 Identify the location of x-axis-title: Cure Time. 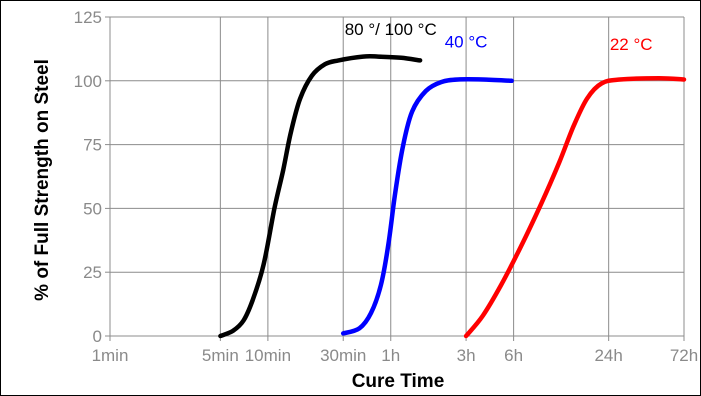
(398, 381).